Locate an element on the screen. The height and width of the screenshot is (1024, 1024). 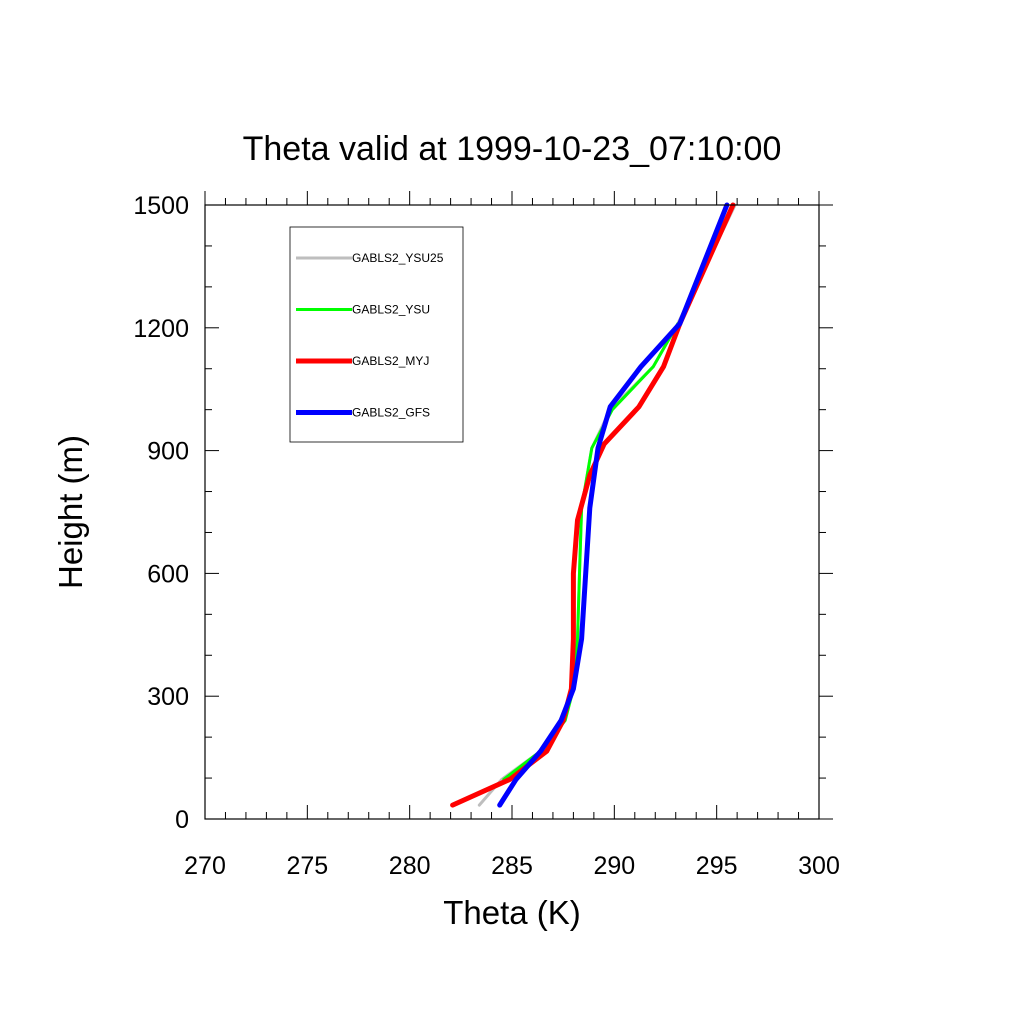
y-tick-label: 1500 is located at coordinates (161, 206).